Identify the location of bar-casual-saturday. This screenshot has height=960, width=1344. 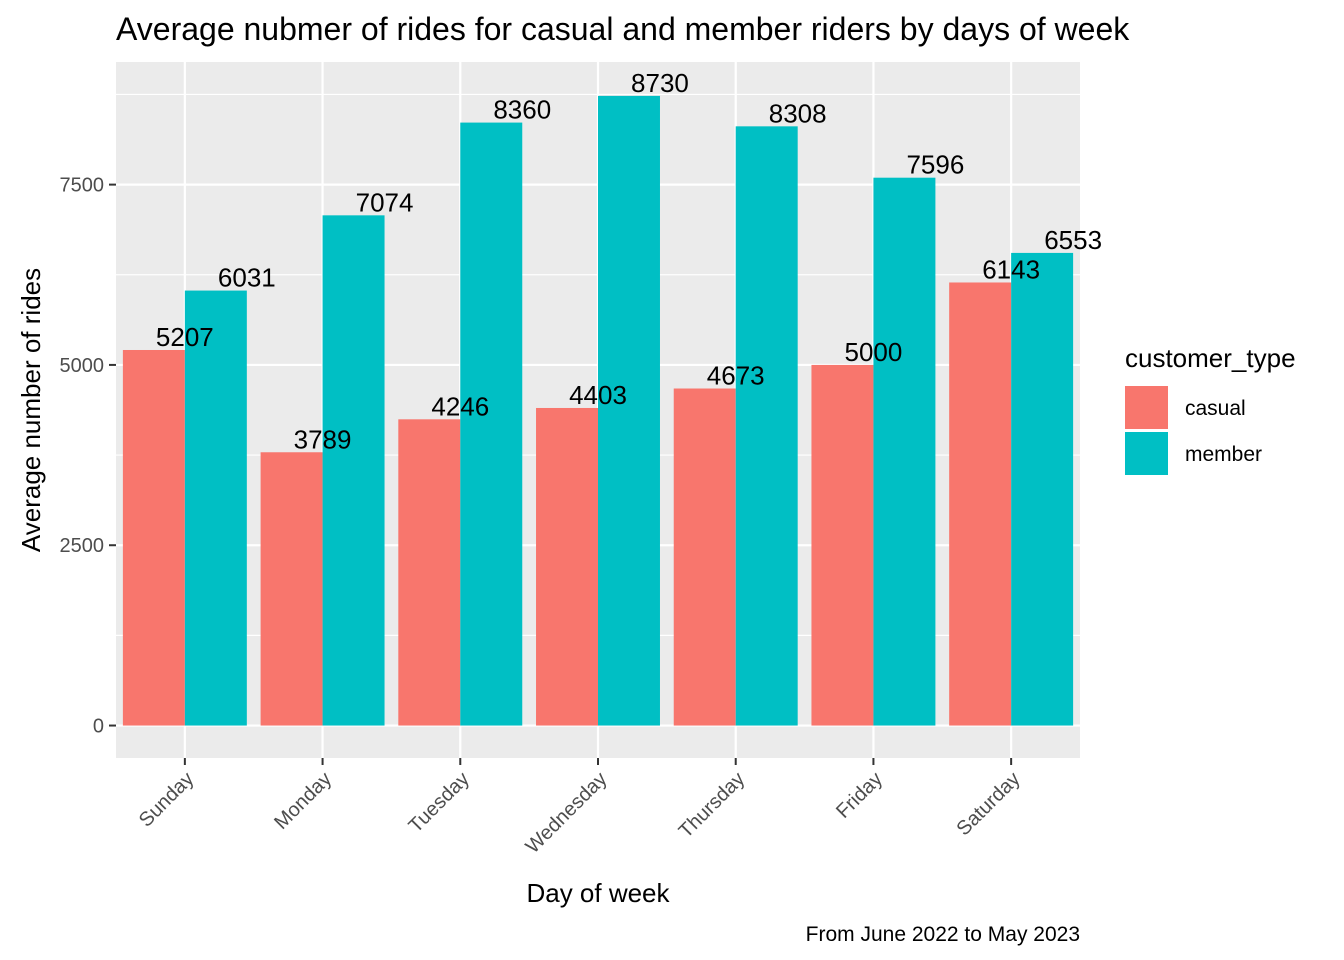
(980, 504).